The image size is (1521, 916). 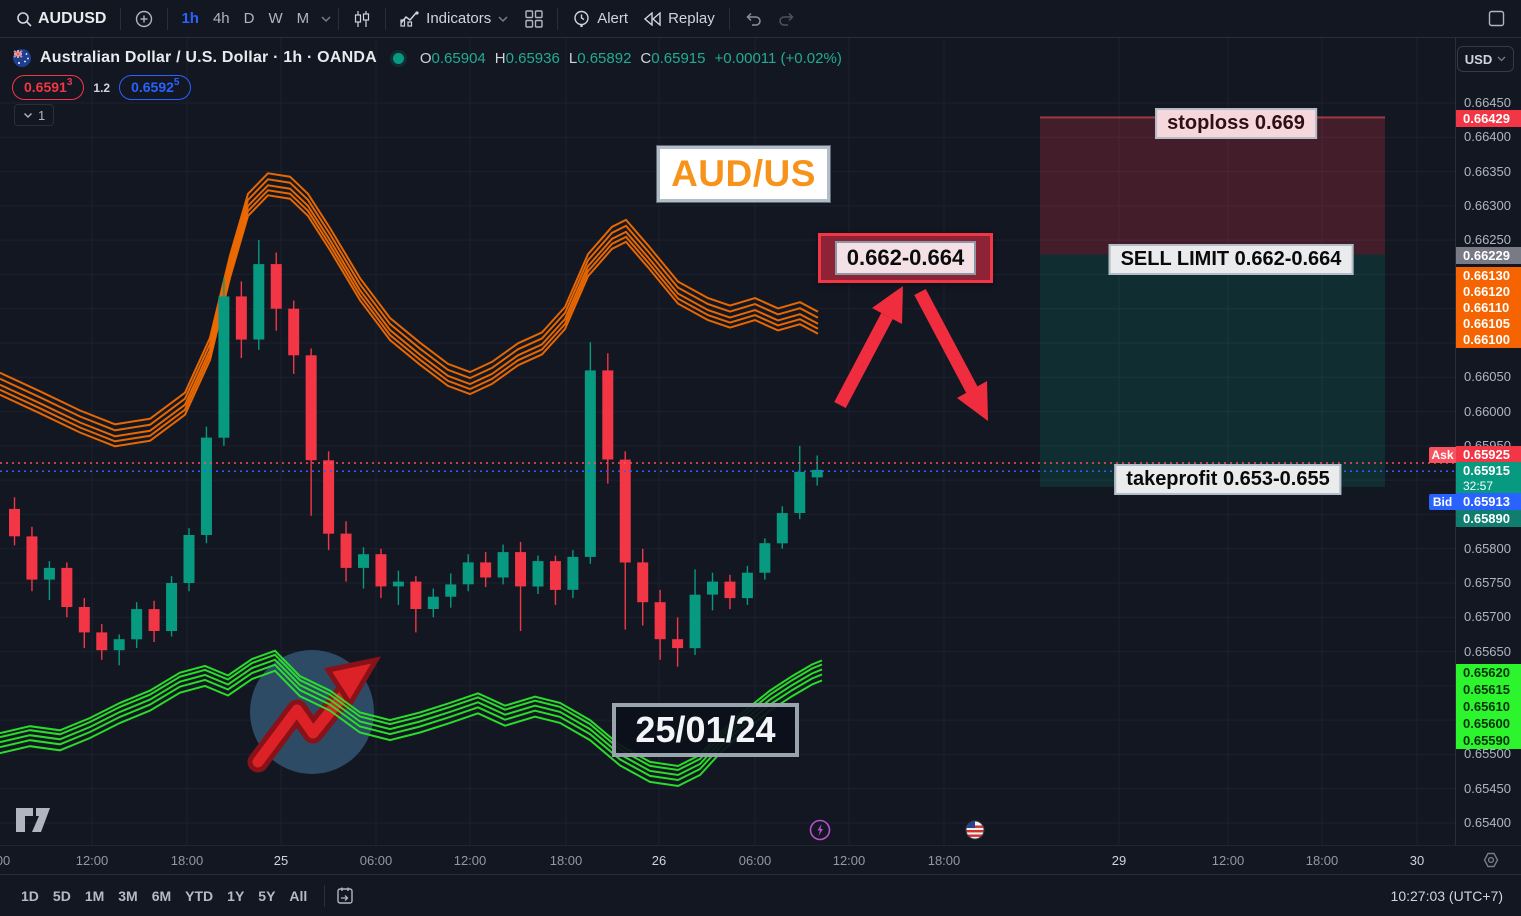 What do you see at coordinates (281, 860) in the screenshot?
I see `time-tick-label: 25` at bounding box center [281, 860].